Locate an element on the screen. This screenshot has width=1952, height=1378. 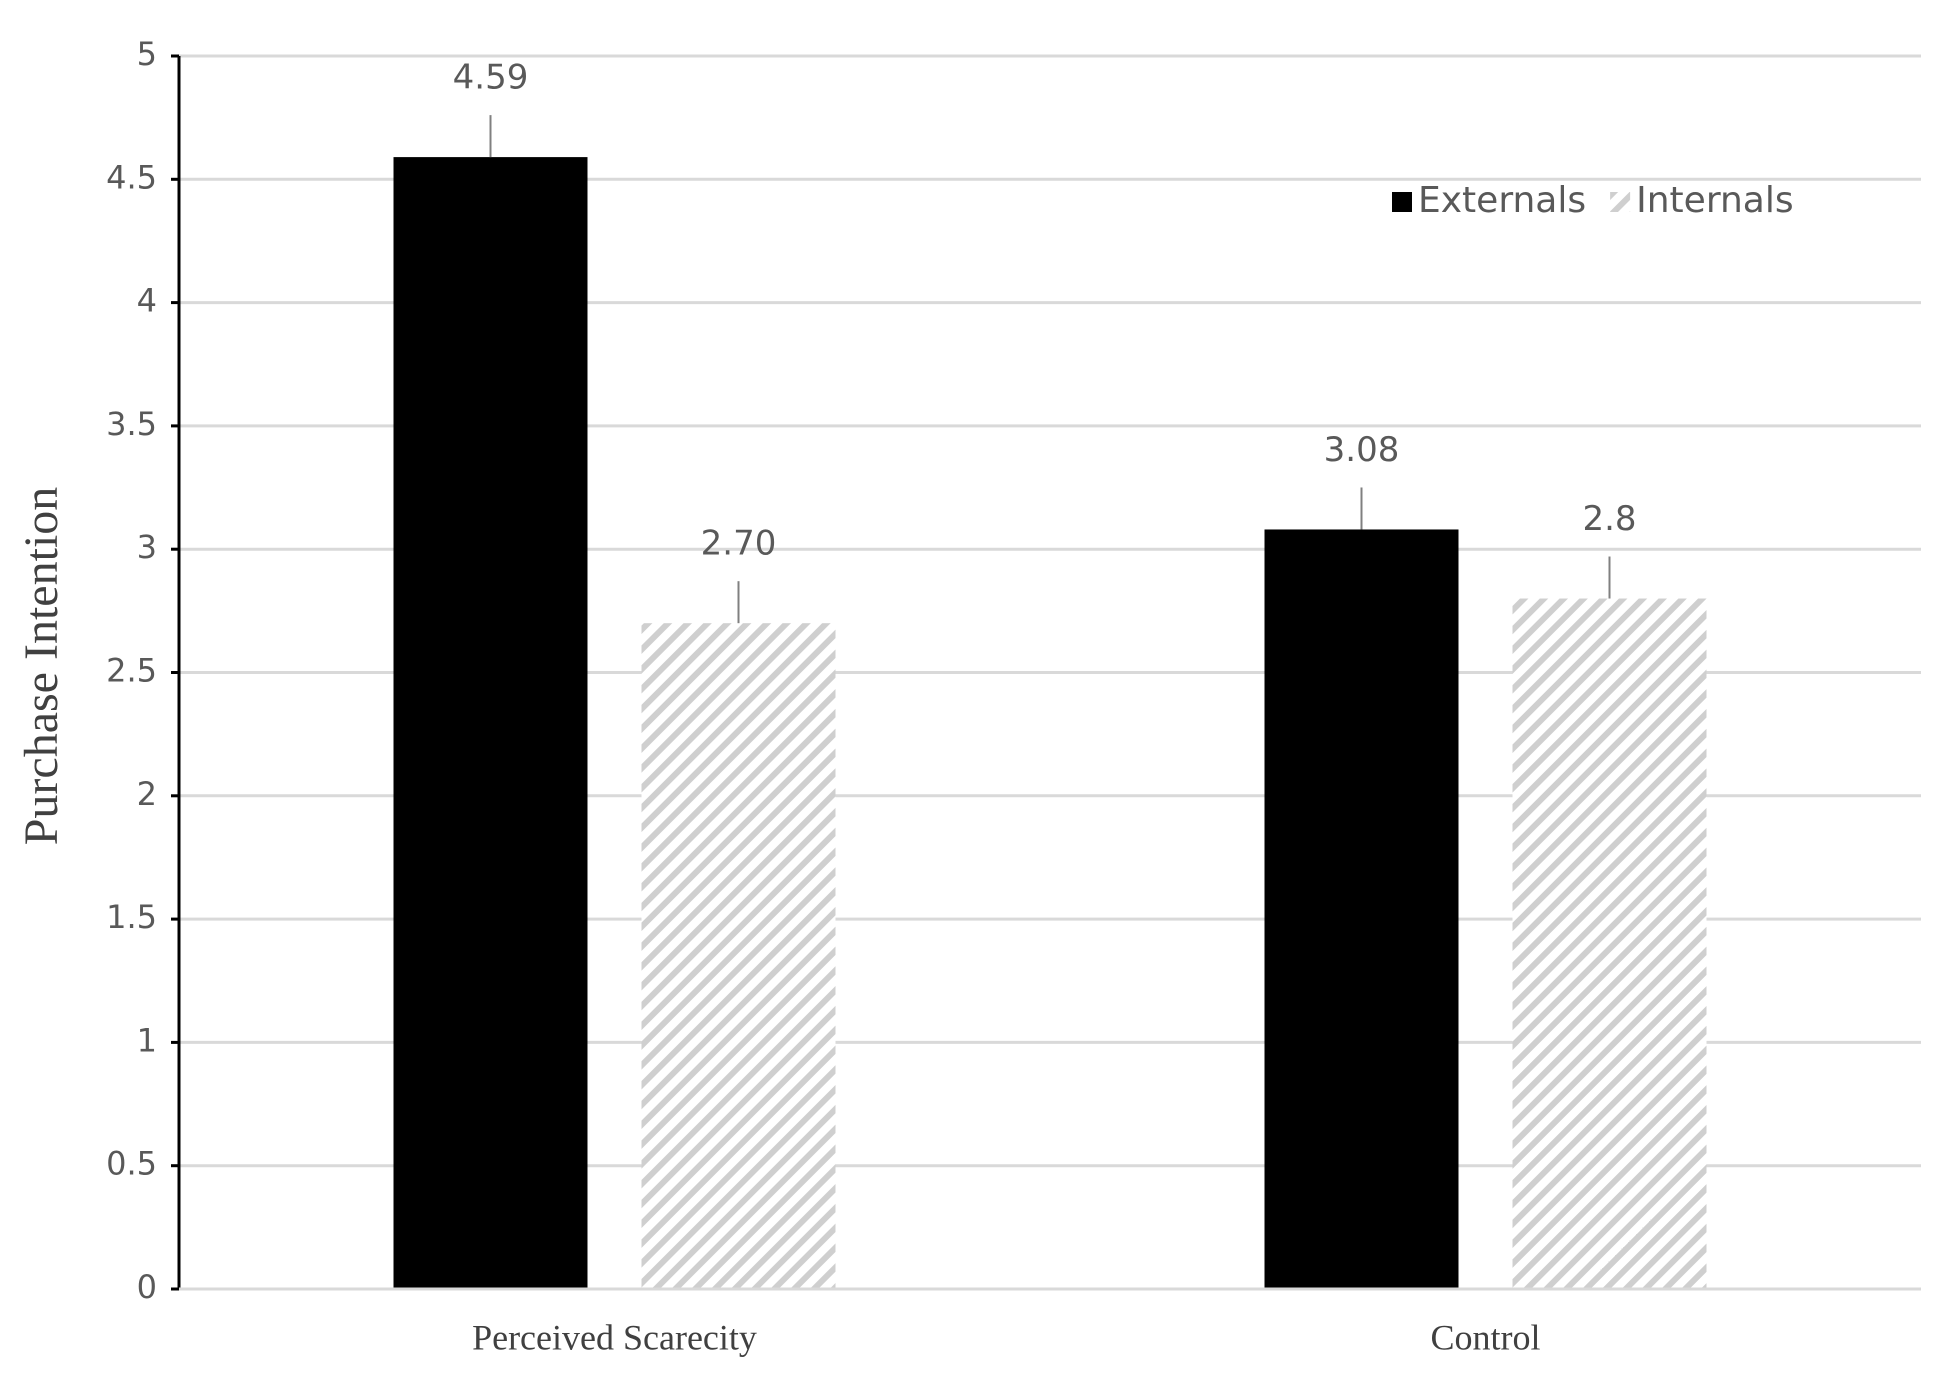
y-tick-label: 1.5 is located at coordinates (131, 917).